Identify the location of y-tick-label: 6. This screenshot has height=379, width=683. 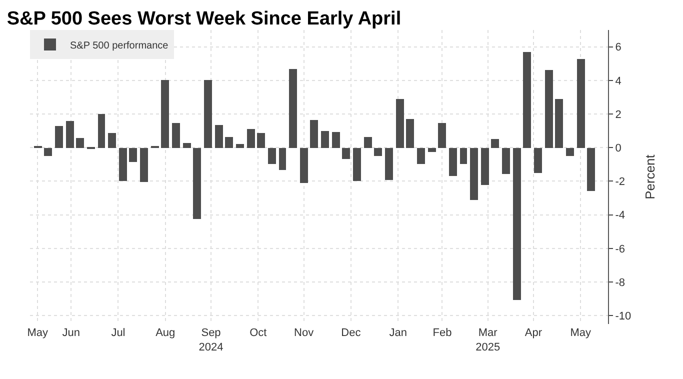
(618, 48).